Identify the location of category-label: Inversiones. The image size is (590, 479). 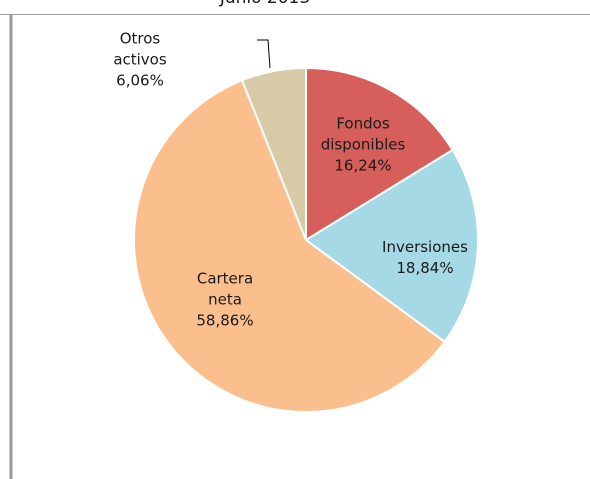
(425, 247).